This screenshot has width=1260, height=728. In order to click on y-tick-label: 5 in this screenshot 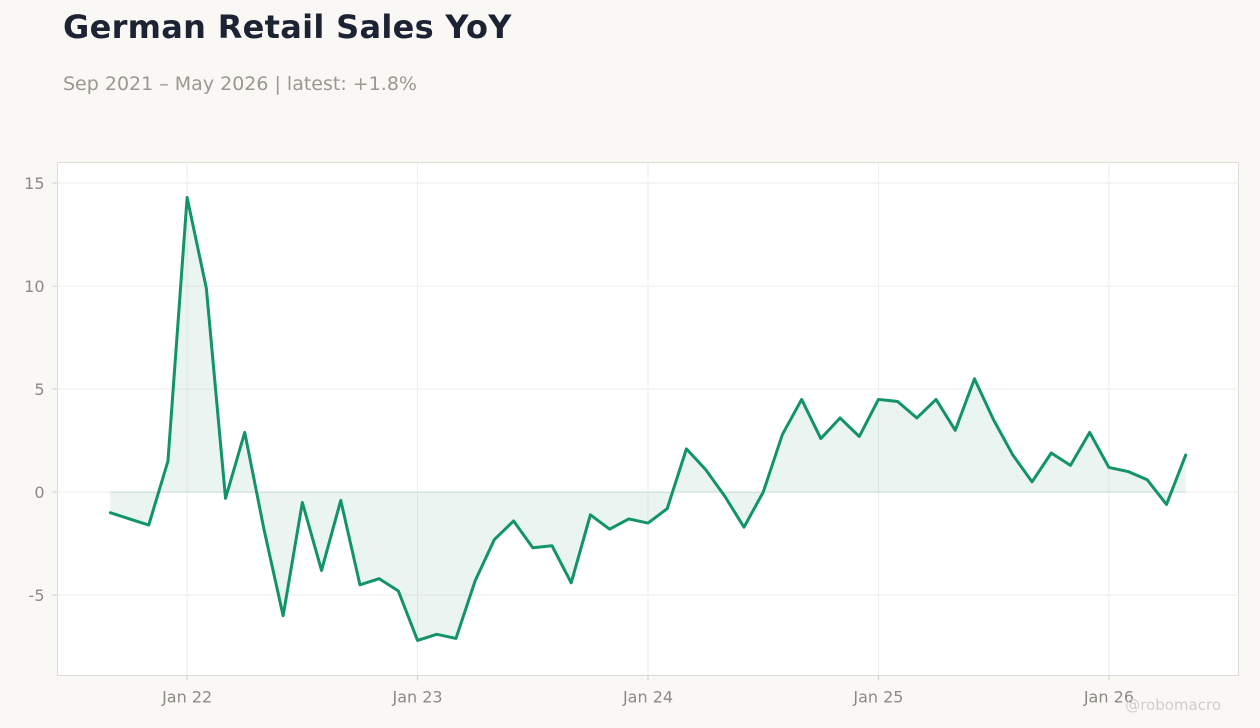, I will do `click(39, 389)`.